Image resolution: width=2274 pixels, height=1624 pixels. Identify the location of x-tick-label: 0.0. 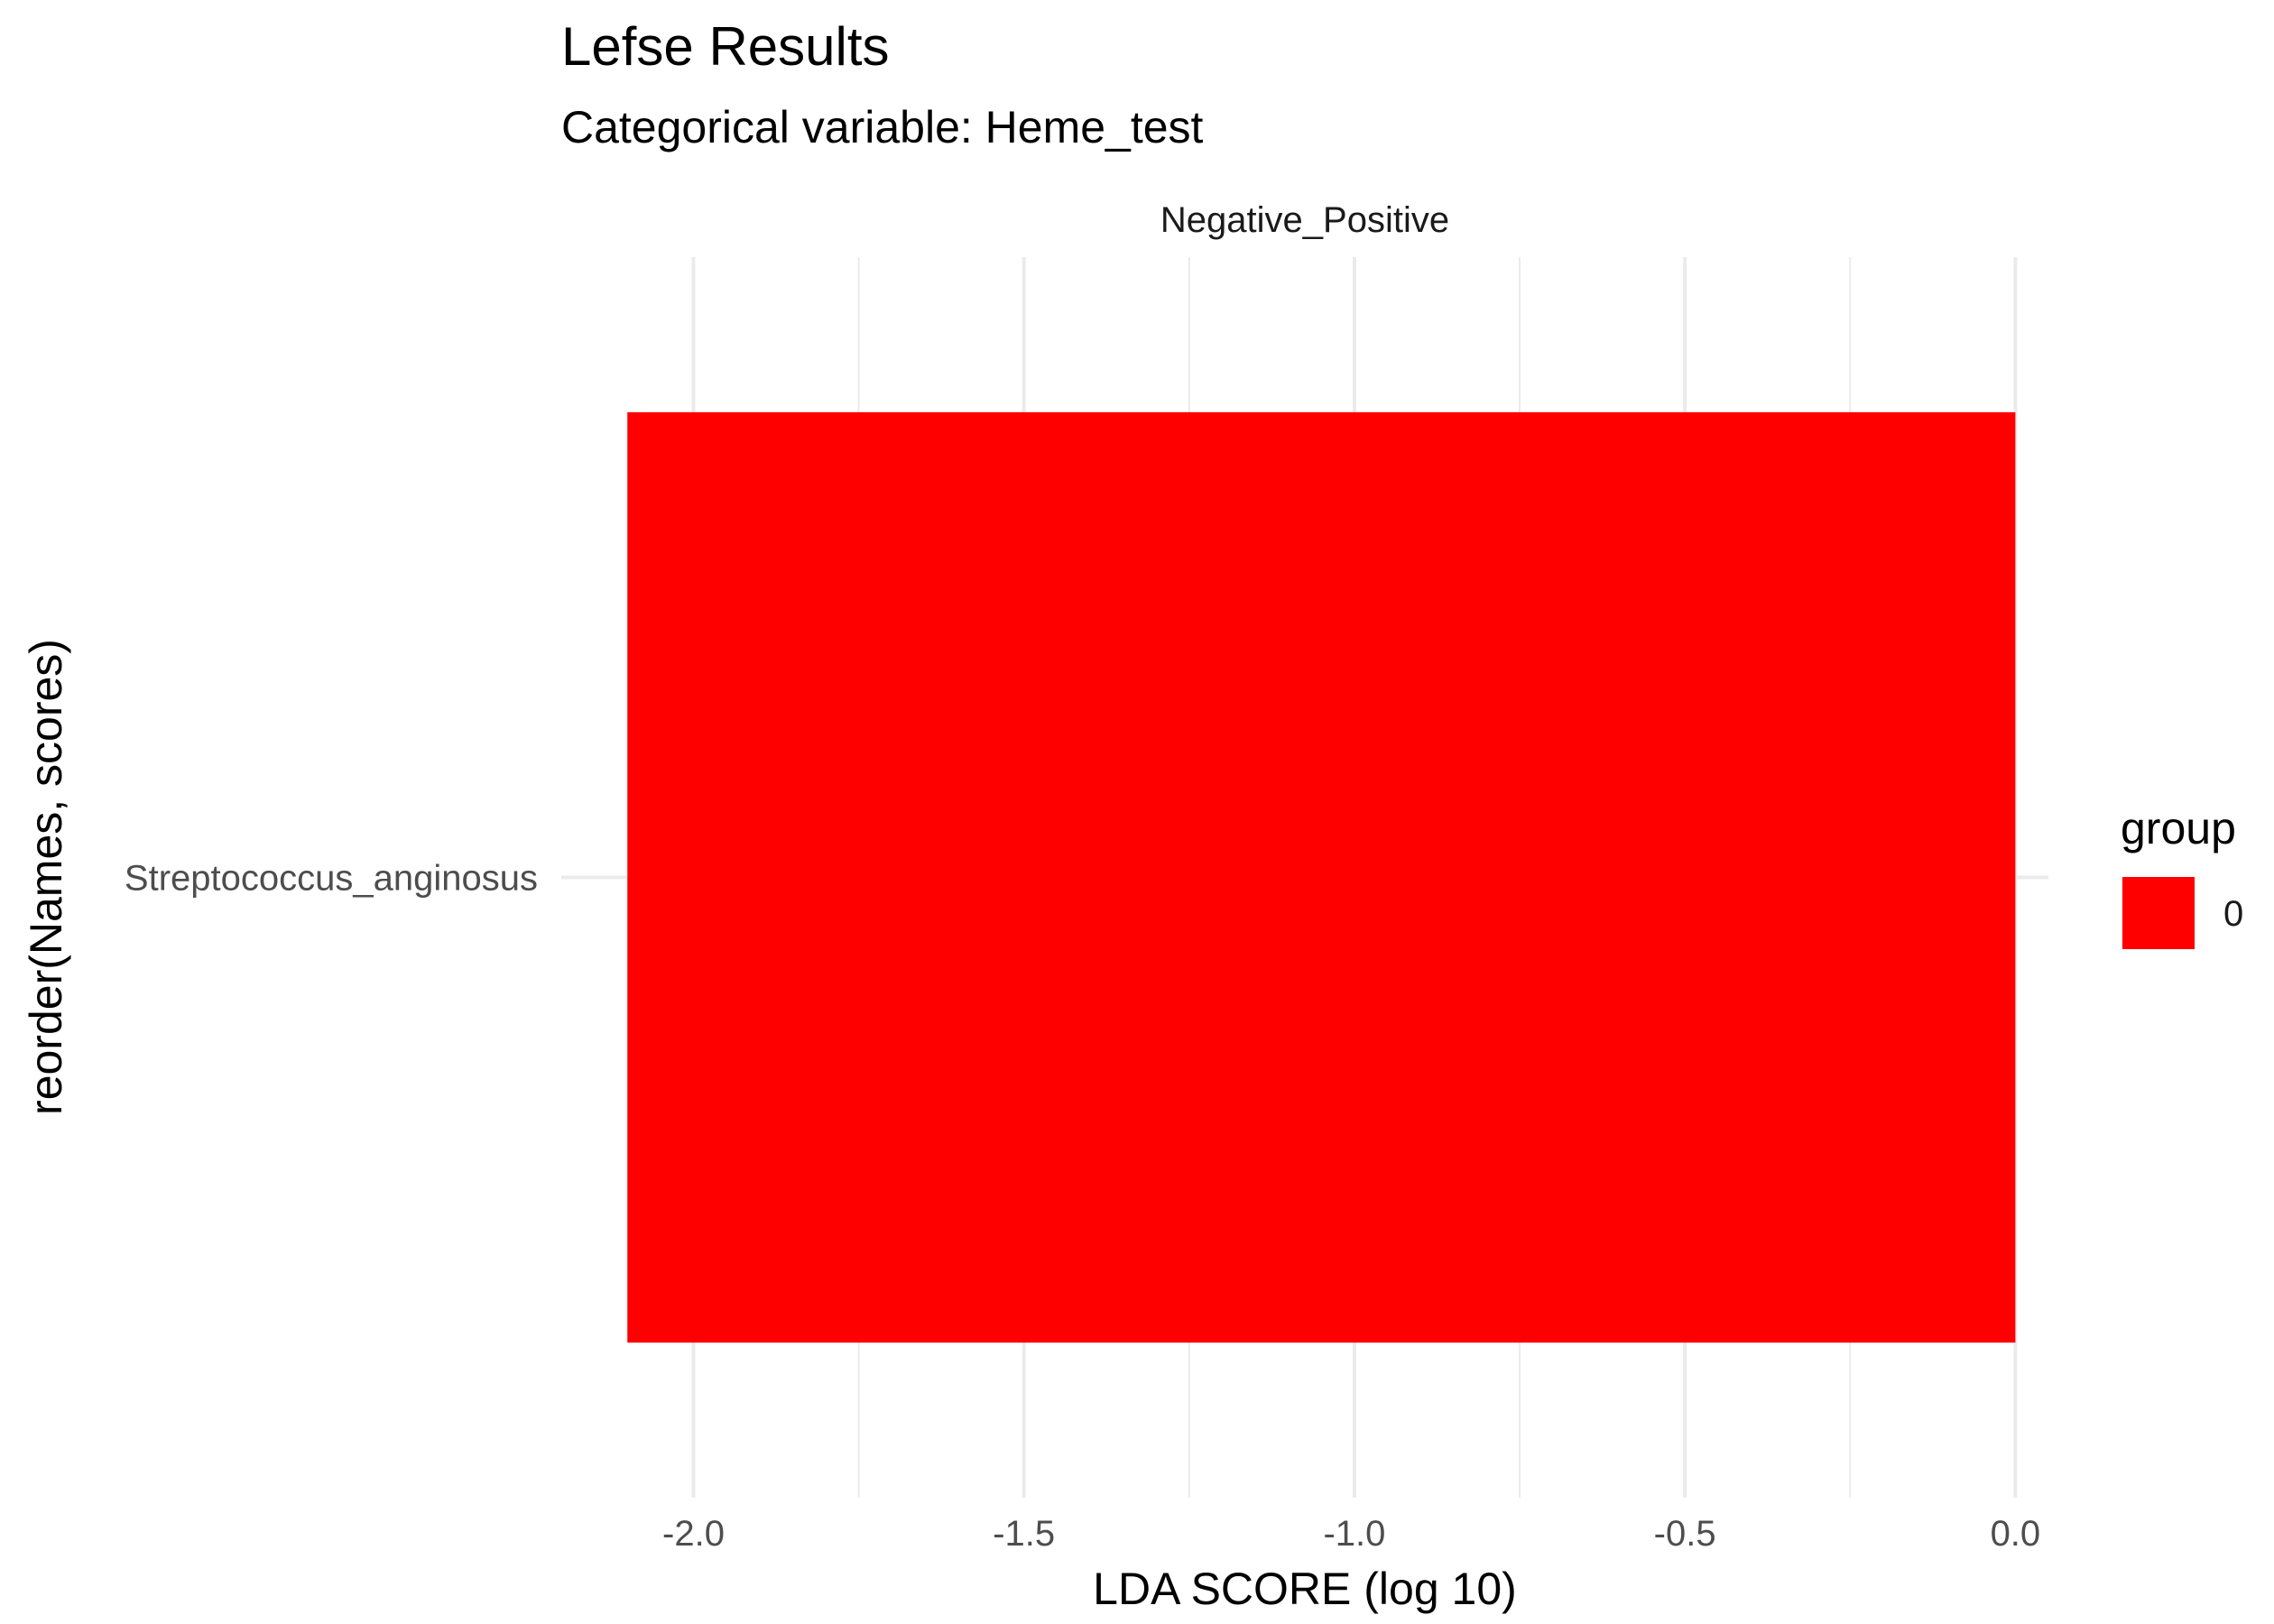
(2016, 1534).